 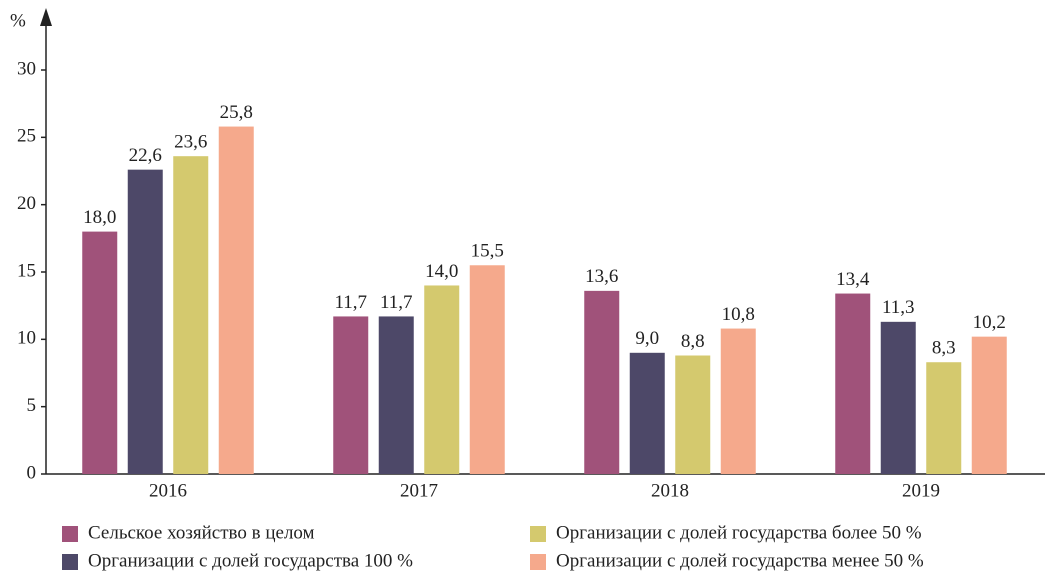 What do you see at coordinates (26, 203) in the screenshot?
I see `y-tick-label: 20` at bounding box center [26, 203].